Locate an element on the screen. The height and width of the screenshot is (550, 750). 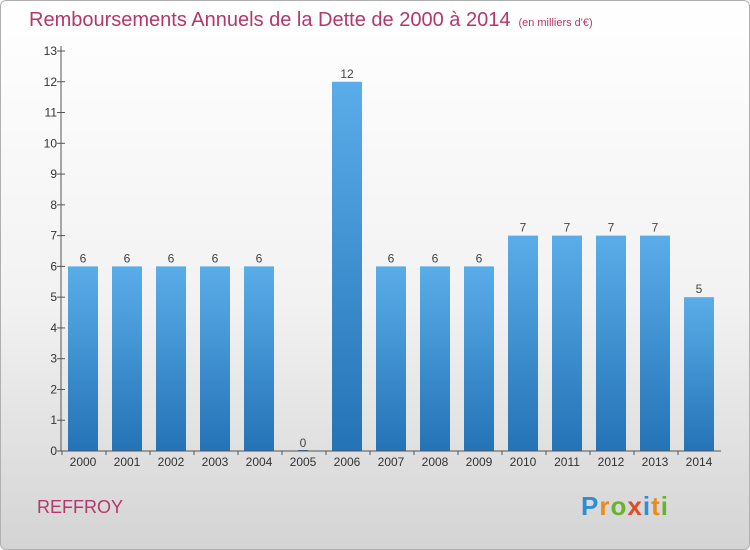
data-label: 0 is located at coordinates (303, 443).